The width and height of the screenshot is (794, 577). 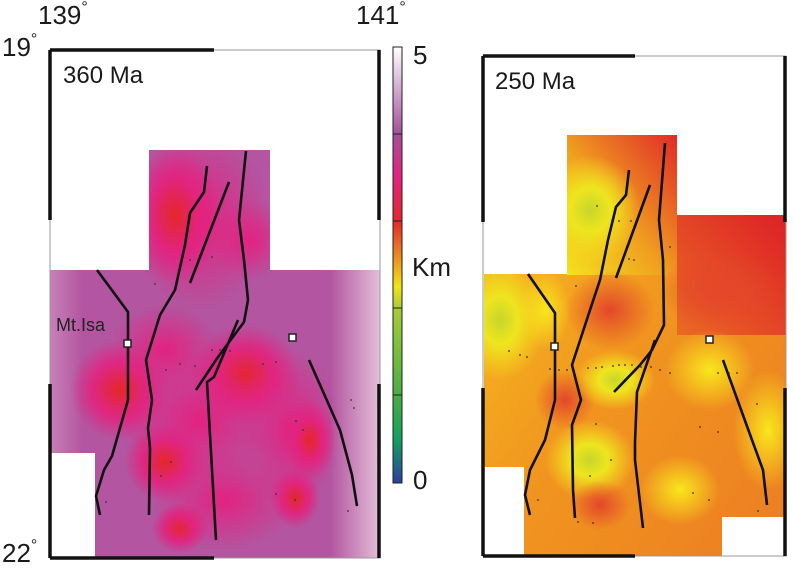 What do you see at coordinates (230, 384) in the screenshot?
I see `left-map-sample-points` at bounding box center [230, 384].